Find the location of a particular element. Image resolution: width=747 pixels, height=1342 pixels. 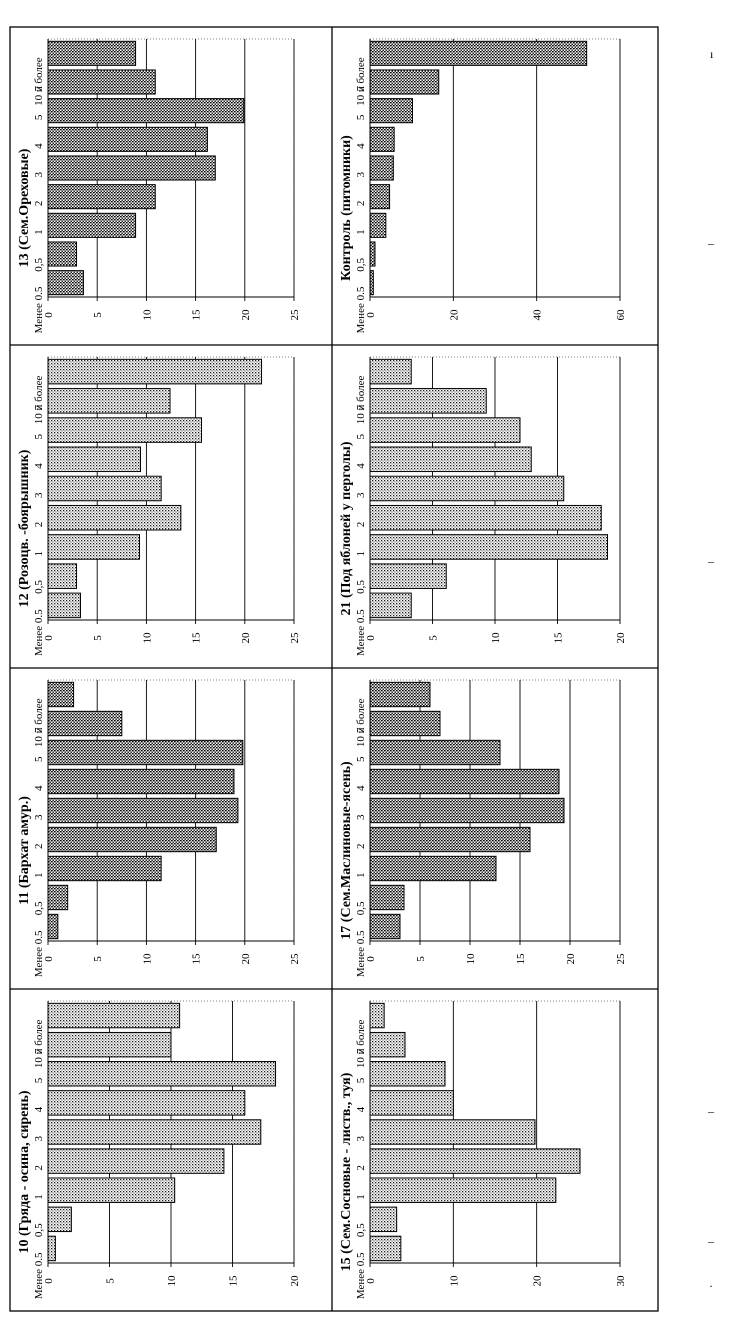

plot-area is located at coordinates (171, 488).